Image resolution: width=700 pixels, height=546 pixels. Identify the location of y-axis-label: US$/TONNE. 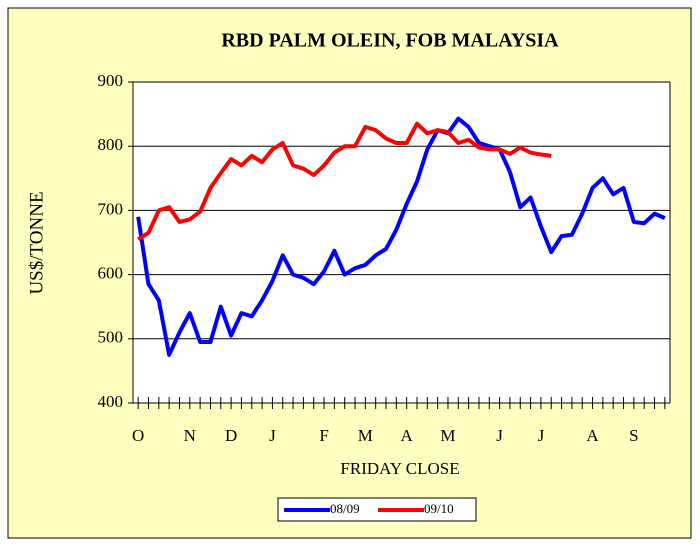
(36, 242).